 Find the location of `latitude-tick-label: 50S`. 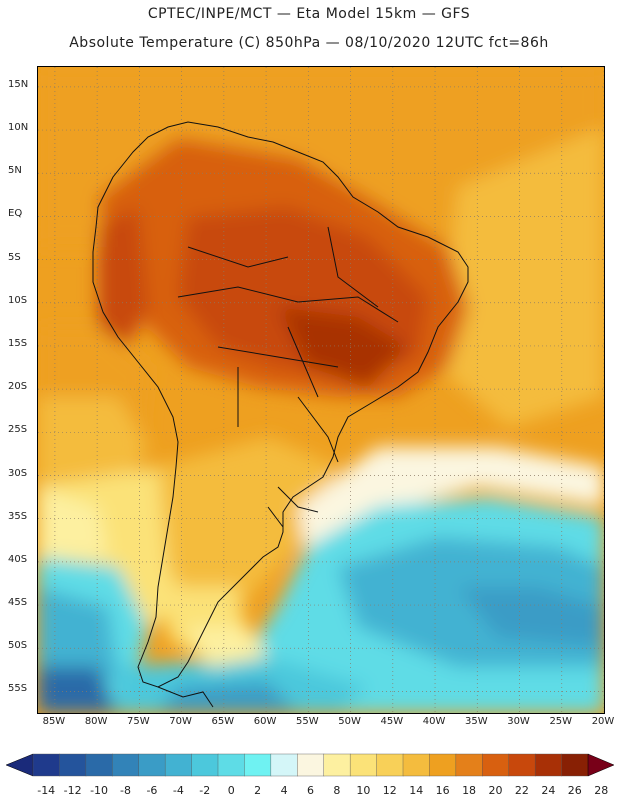

latitude-tick-label: 50S is located at coordinates (18, 646).